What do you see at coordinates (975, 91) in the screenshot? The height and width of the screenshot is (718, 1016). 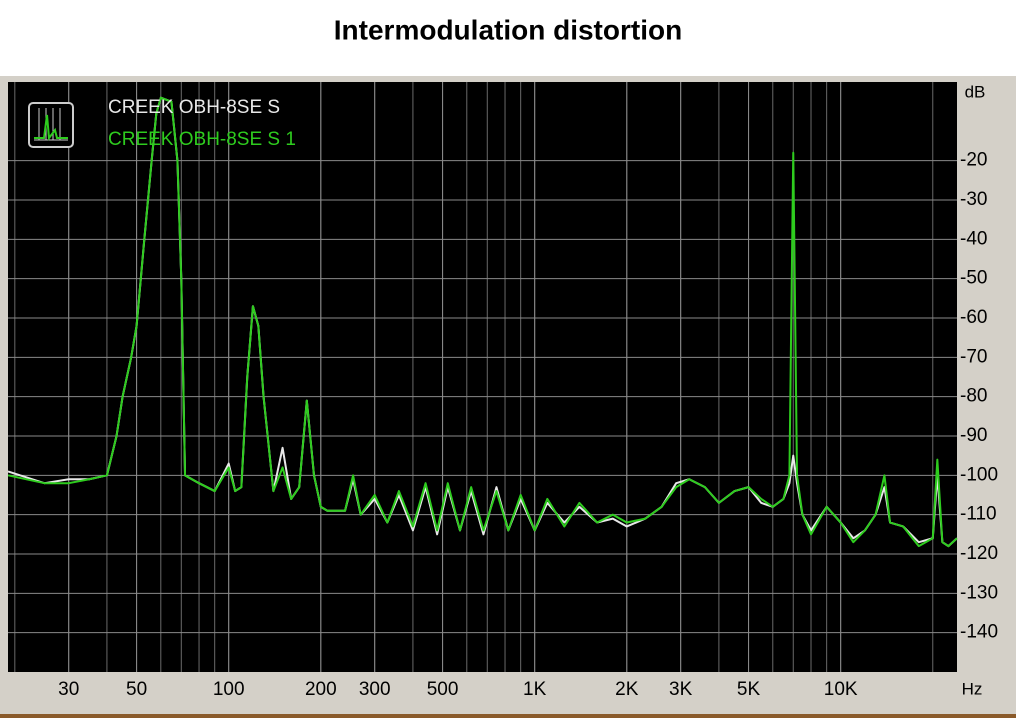 I see `y-axis-label: dB` at bounding box center [975, 91].